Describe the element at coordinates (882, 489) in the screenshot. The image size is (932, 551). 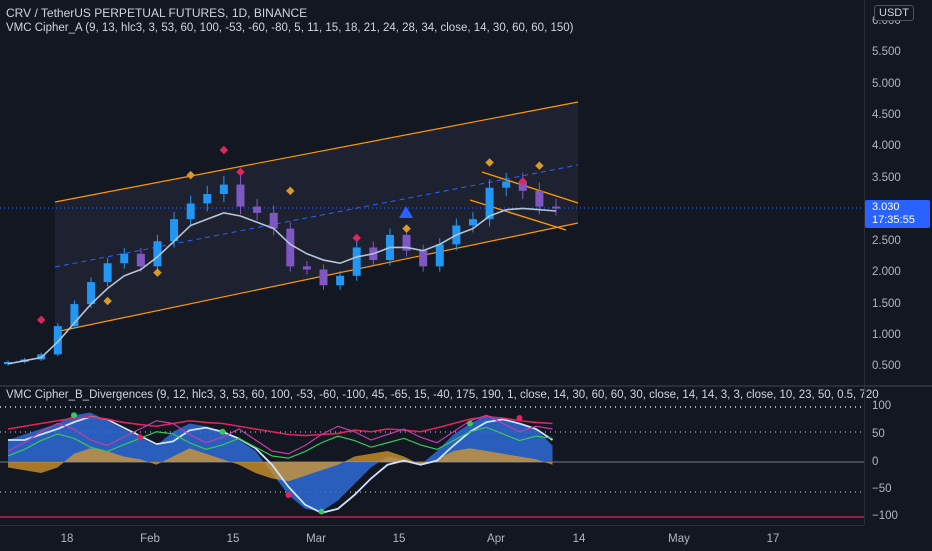
I see `osc-tick-label: −50` at that location.